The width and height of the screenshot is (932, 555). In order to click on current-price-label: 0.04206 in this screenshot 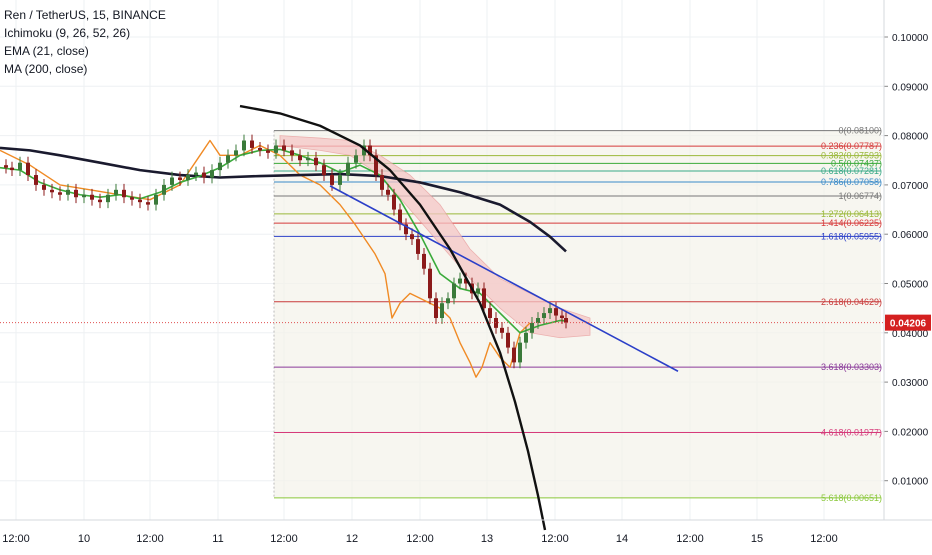, I will do `click(908, 324)`.